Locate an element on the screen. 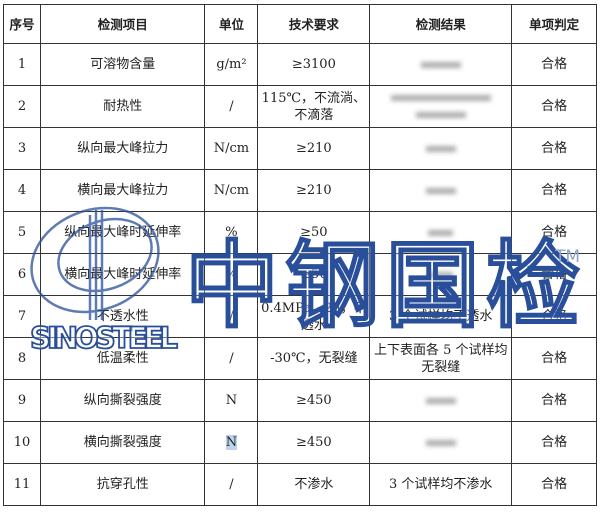 This screenshot has width=600, height=518. cell-req: -30℃，无裂缝 is located at coordinates (314, 358).